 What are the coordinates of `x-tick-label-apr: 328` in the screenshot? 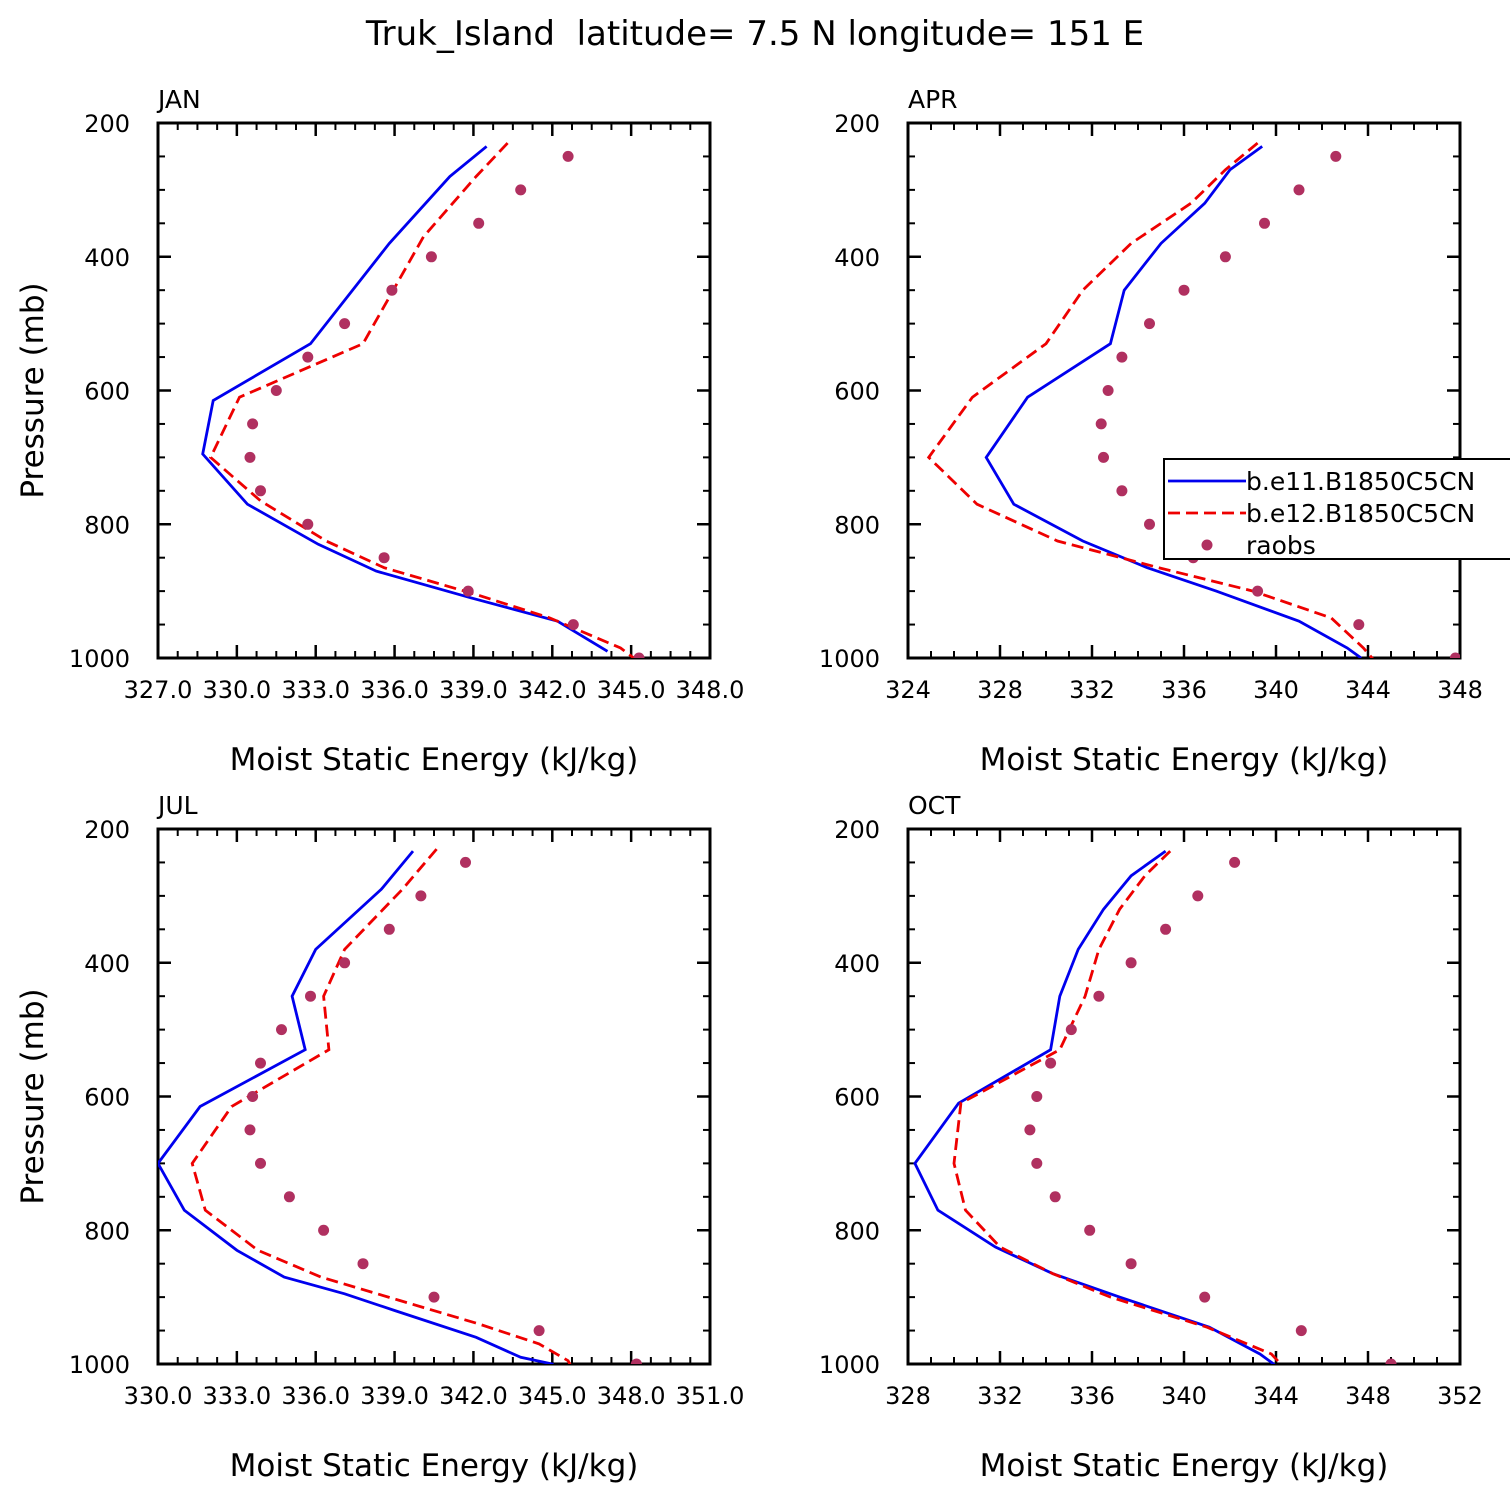 It's located at (1000, 690).